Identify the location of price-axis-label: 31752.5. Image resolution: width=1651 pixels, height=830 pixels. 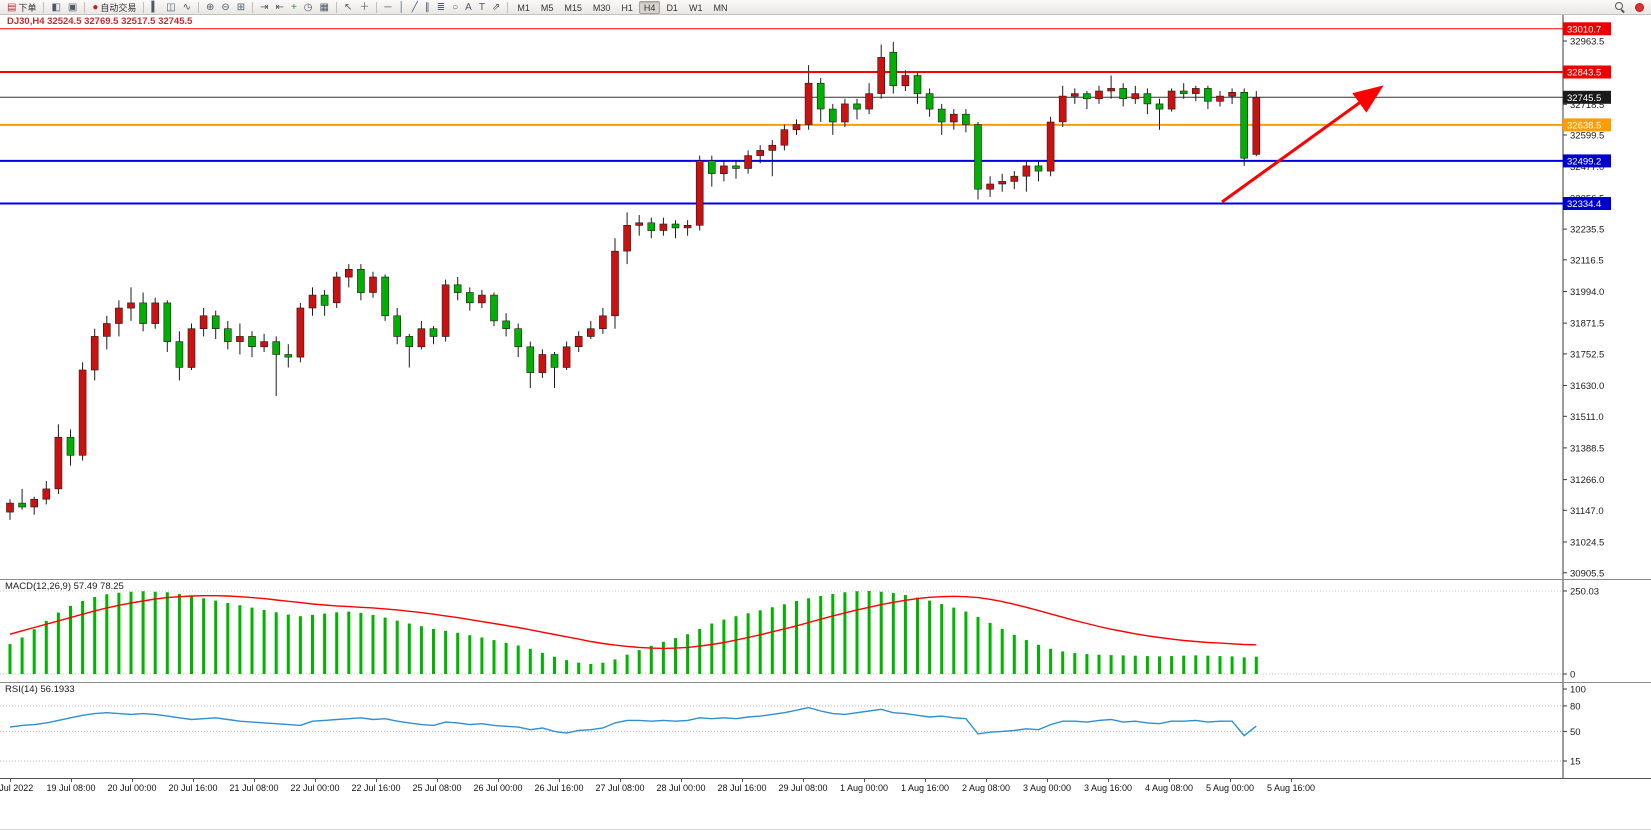
(1587, 354).